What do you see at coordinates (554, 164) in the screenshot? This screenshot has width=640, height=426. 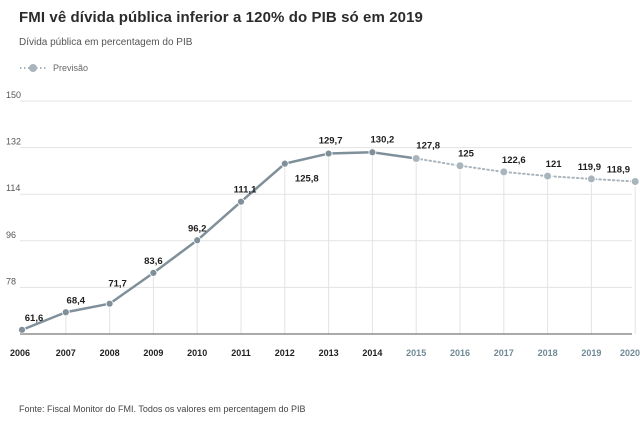 I see `data-label: 121` at bounding box center [554, 164].